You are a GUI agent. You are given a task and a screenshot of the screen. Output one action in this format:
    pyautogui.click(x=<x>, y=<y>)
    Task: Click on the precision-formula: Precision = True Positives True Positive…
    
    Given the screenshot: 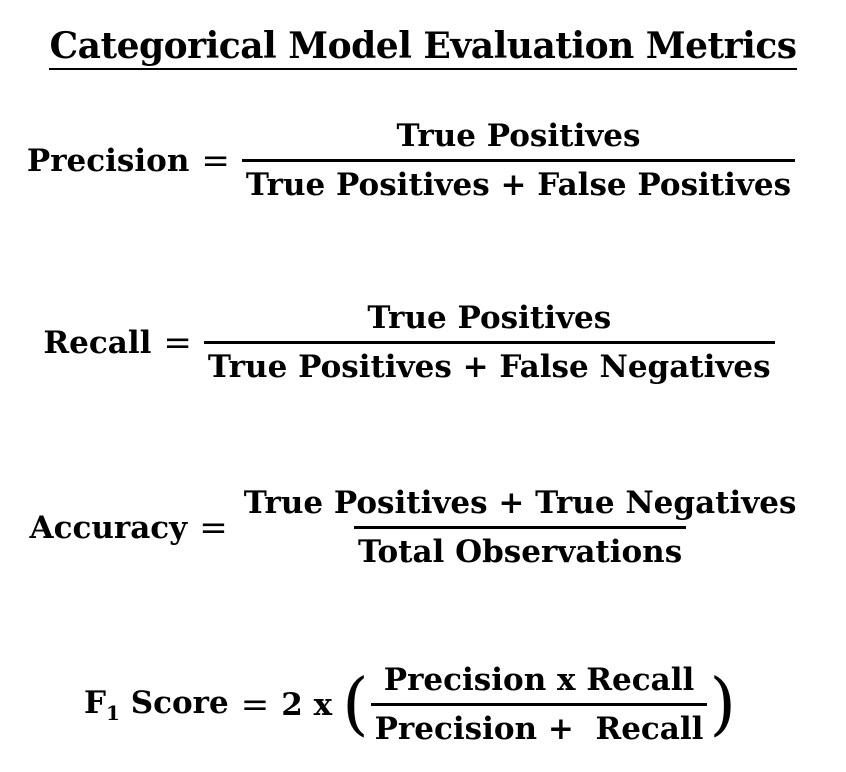 What is the action you would take?
    pyautogui.click(x=417, y=160)
    